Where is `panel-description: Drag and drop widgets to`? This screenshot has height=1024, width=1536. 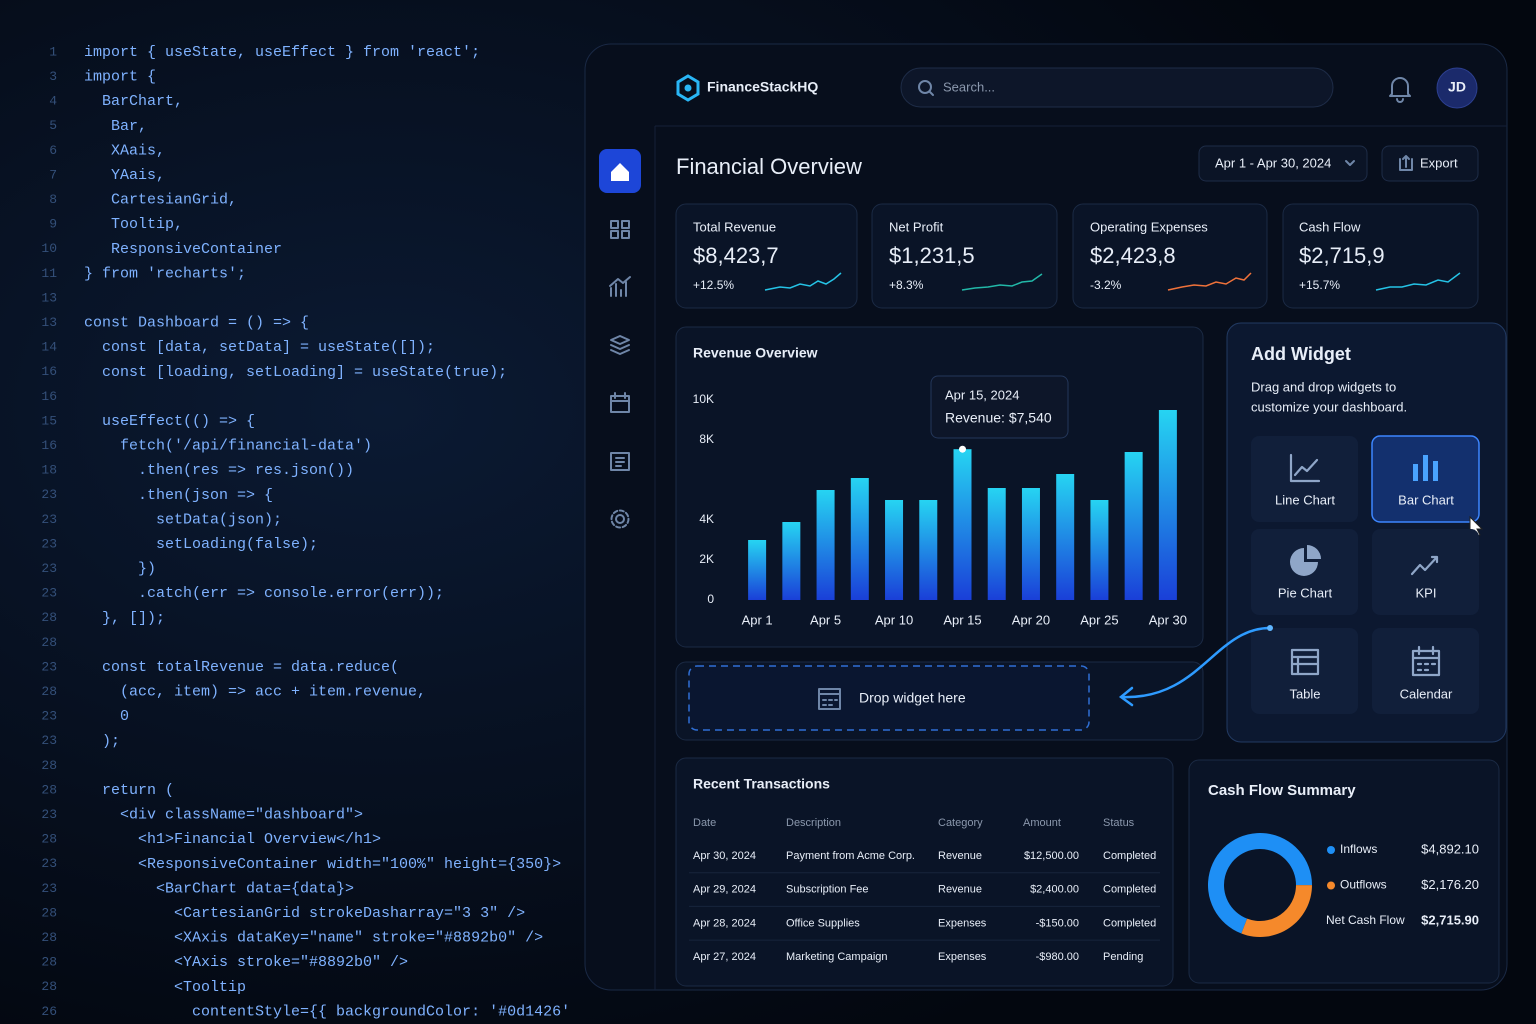
panel-description: Drag and drop widgets to is located at coordinates (1323, 386).